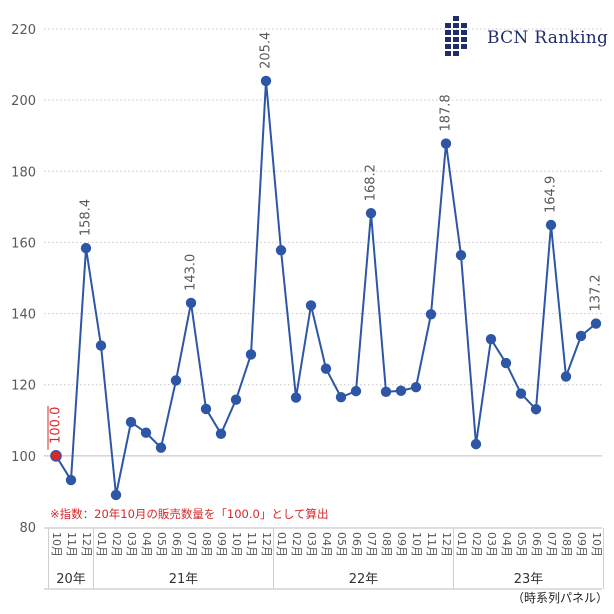  What do you see at coordinates (446, 112) in the screenshot?
I see `data-label: 187.8` at bounding box center [446, 112].